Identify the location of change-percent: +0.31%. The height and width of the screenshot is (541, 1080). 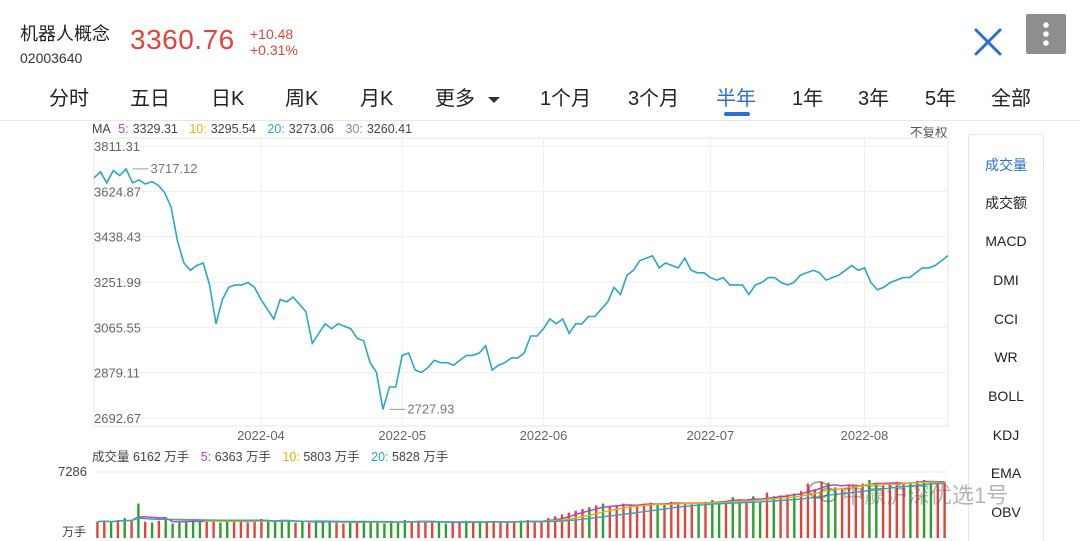
(274, 50).